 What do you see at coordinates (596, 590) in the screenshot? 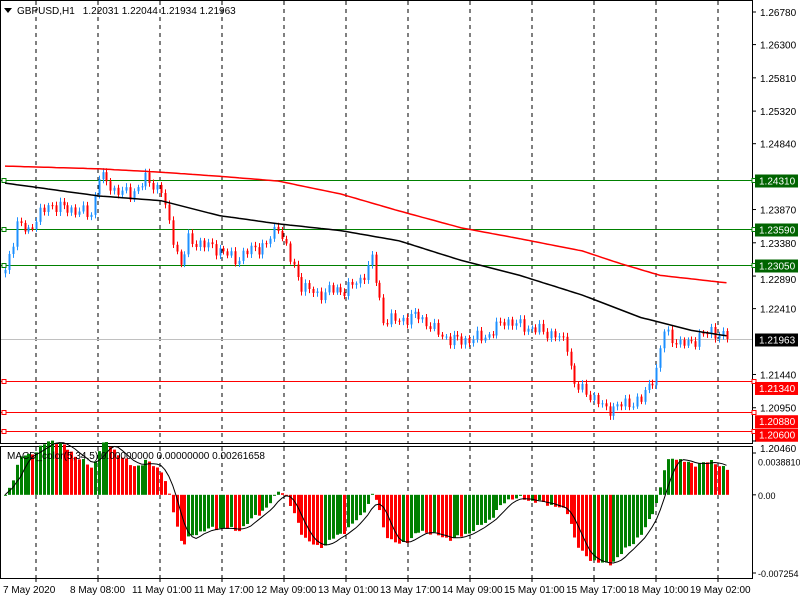
I see `time-label: 15 May 17:00` at bounding box center [596, 590].